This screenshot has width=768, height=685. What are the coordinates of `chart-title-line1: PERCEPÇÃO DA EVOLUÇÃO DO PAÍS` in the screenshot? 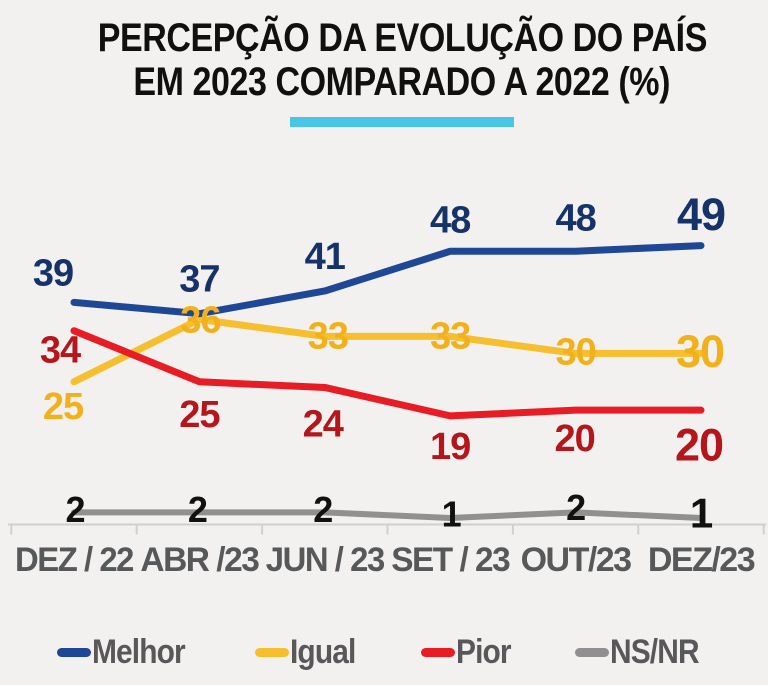 It's located at (402, 38).